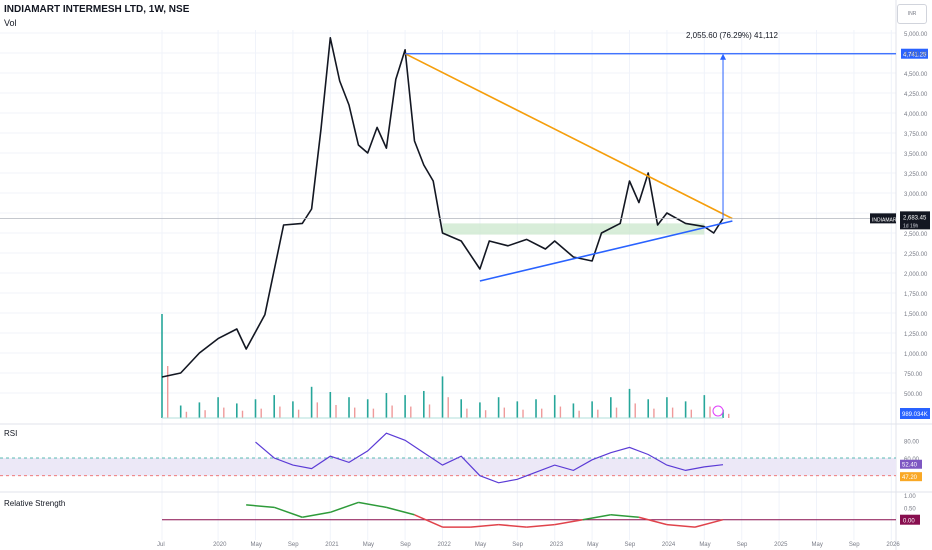 The width and height of the screenshot is (932, 550). What do you see at coordinates (916, 95) in the screenshot?
I see `y-tick-label: 4,250.00` at bounding box center [916, 95].